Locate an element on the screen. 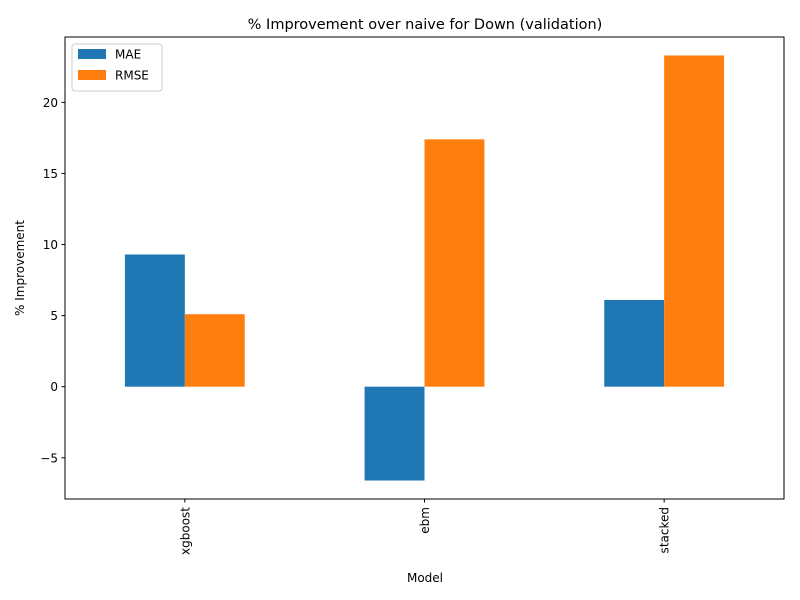 Image resolution: width=800 pixels, height=600 pixels. x-tick-label-ebm: ebm is located at coordinates (425, 520).